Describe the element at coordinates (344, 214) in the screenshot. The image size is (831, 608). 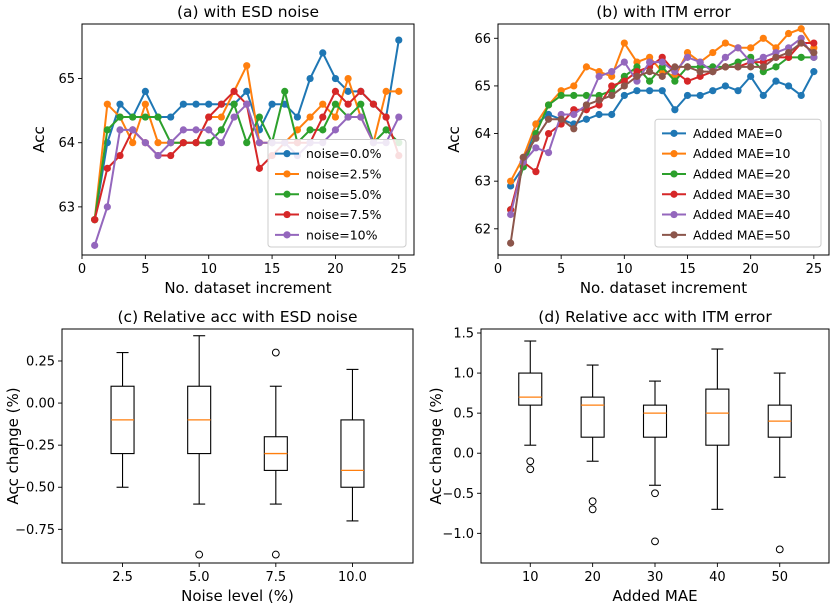
I see `legend-label: noise=7.5%` at that location.